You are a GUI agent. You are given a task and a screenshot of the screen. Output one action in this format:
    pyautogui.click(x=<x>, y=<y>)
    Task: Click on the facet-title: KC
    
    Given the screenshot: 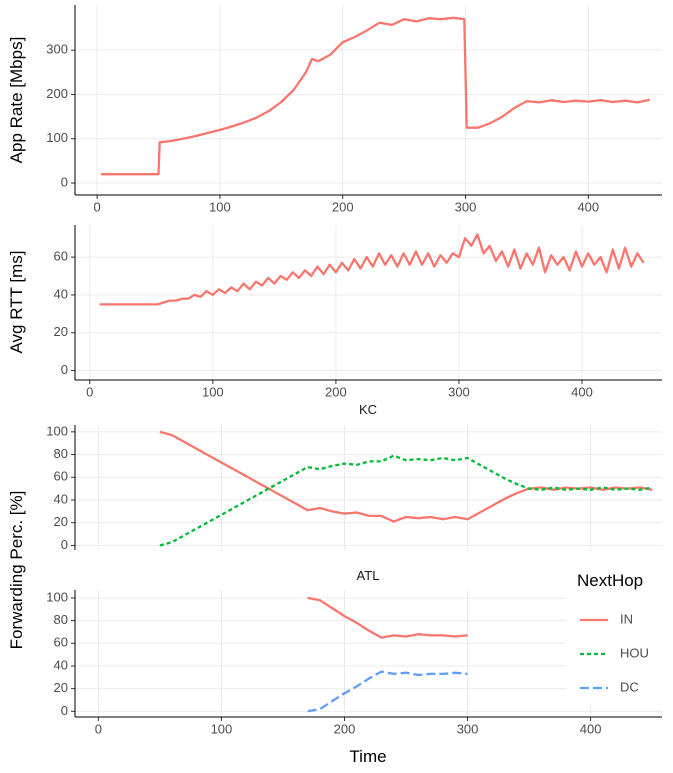 What is the action you would take?
    pyautogui.click(x=368, y=409)
    